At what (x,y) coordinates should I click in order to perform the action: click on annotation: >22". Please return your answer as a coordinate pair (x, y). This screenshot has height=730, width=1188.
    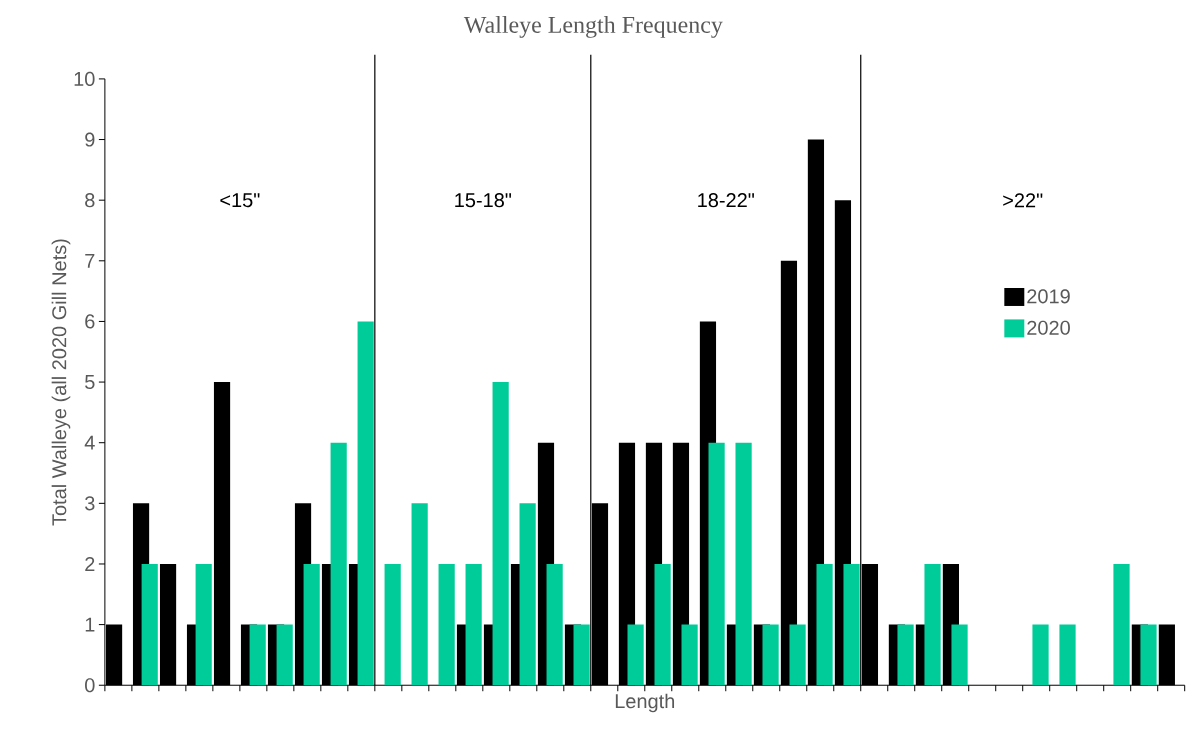
    Looking at the image, I should click on (1023, 200).